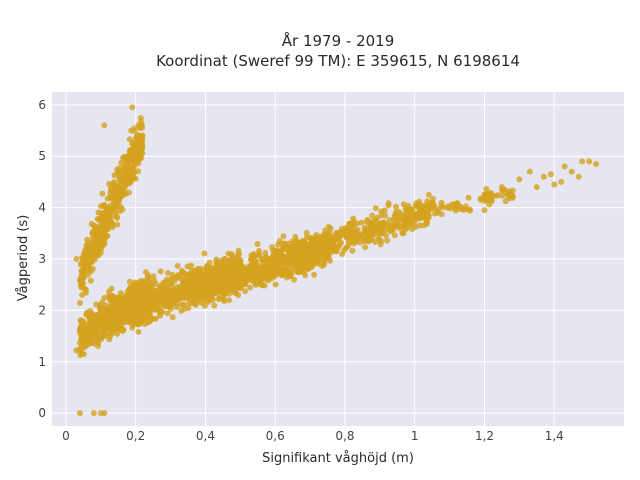 This screenshot has width=640, height=480. I want to click on y-tick-label: 4, so click(42, 208).